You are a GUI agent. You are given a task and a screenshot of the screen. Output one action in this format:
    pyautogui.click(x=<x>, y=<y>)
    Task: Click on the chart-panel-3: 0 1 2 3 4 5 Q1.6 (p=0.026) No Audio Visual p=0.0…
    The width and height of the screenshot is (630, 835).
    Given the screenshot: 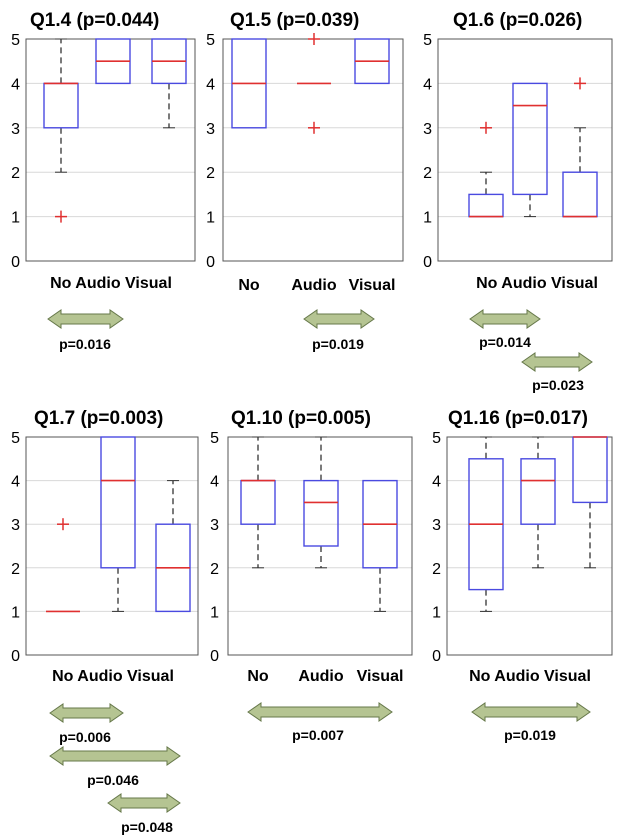 What is the action you would take?
    pyautogui.click(x=518, y=201)
    